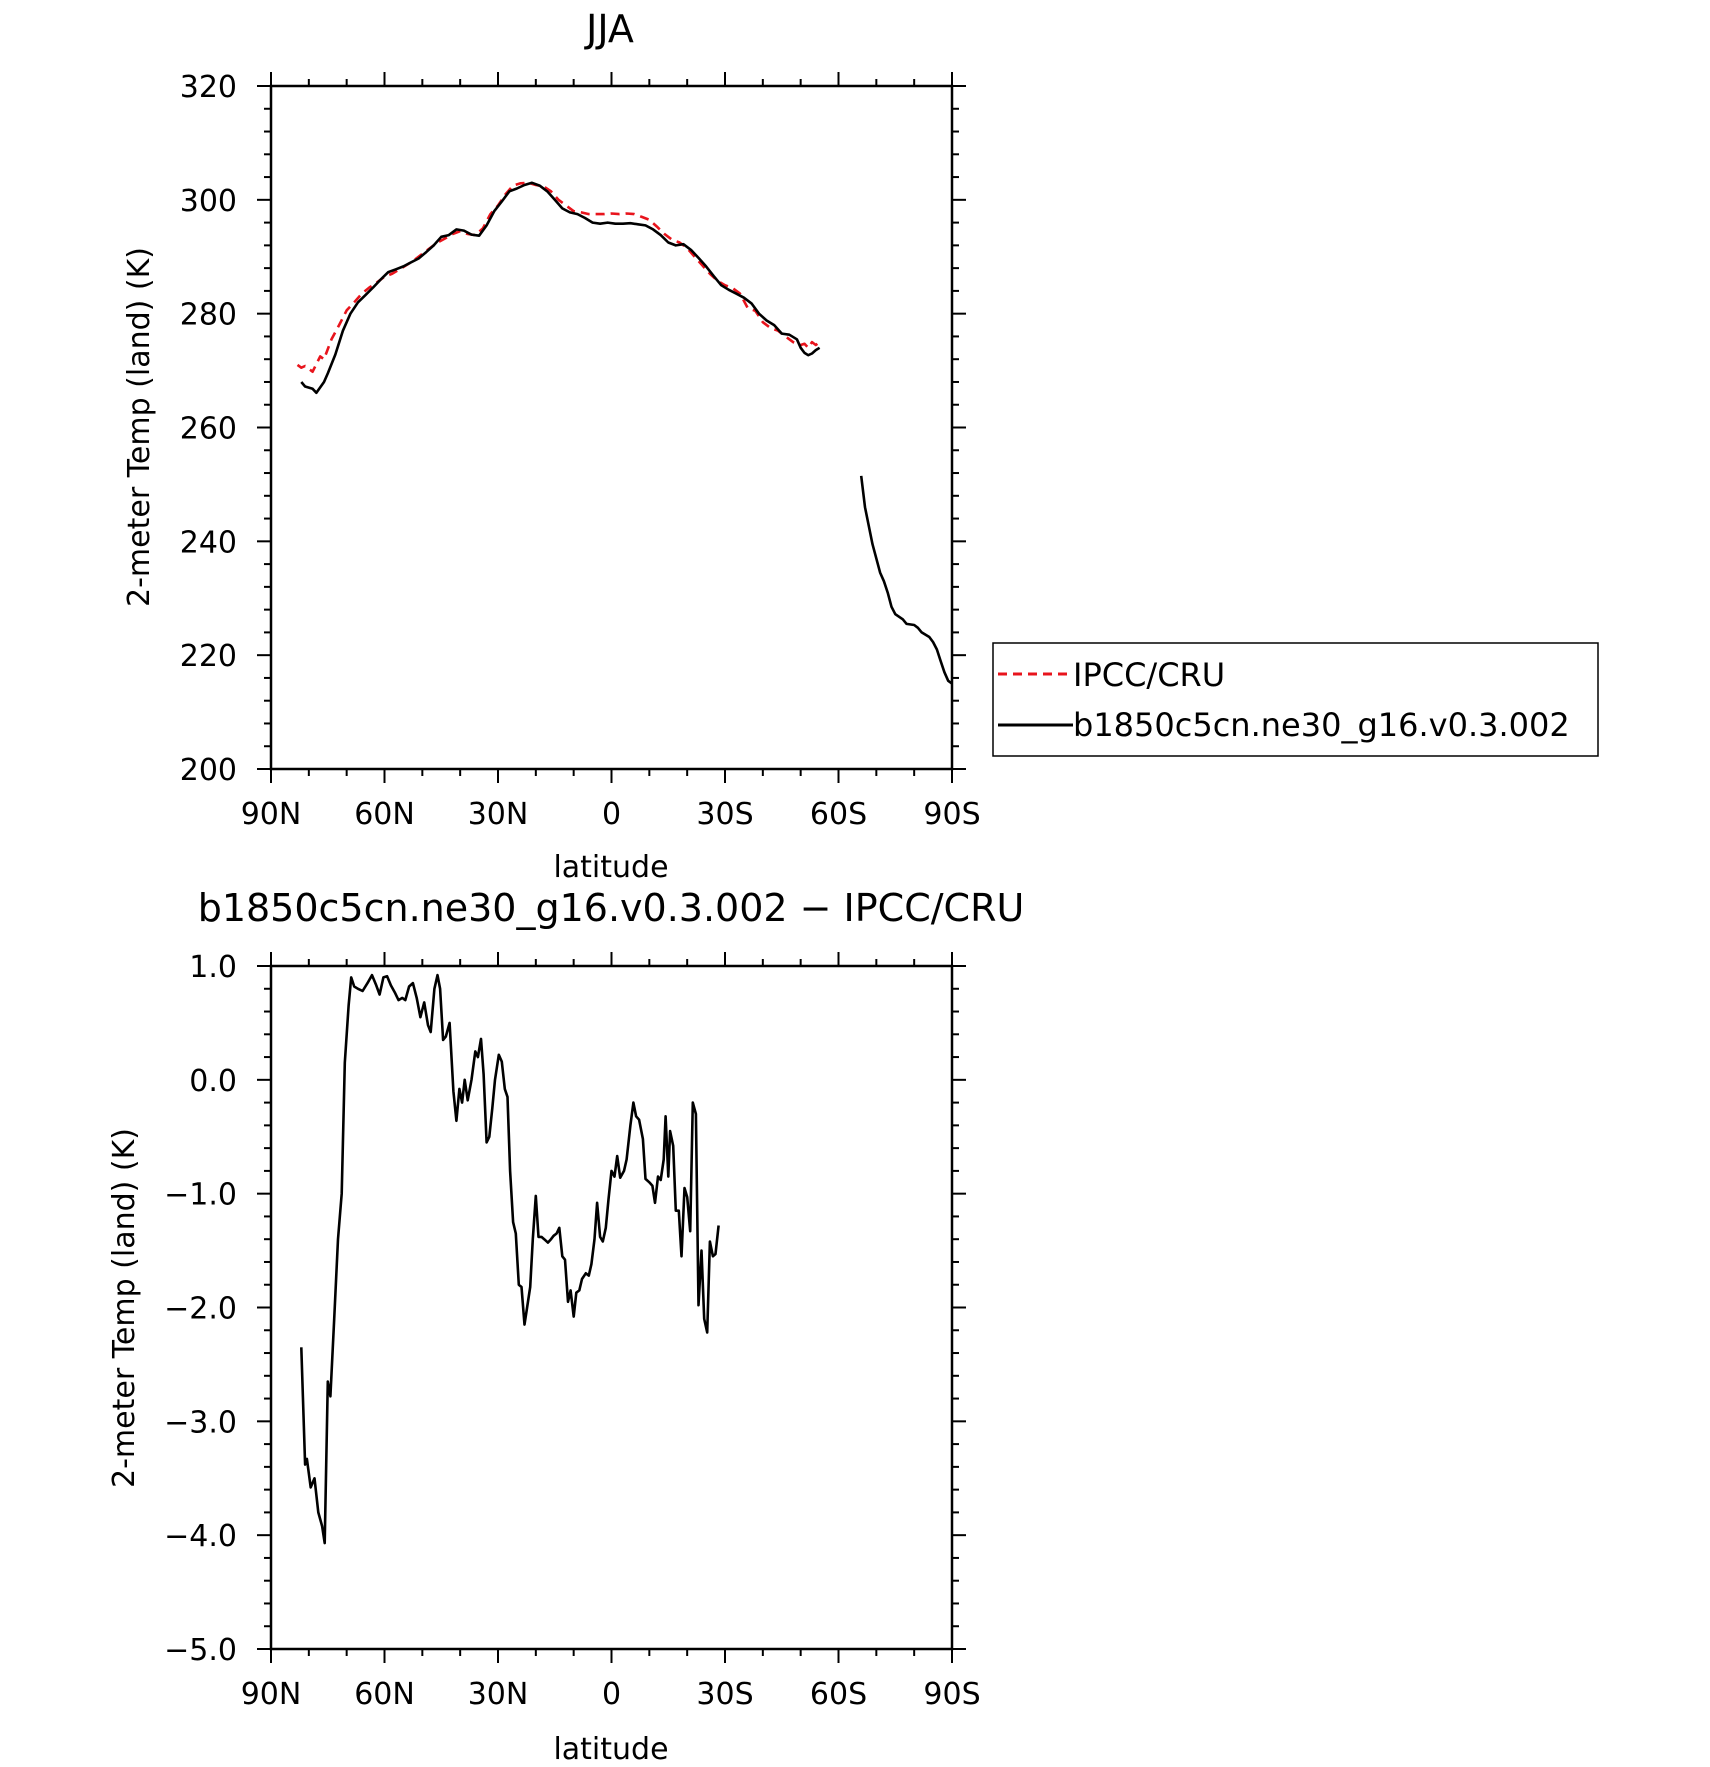 This screenshot has height=1767, width=1710. What do you see at coordinates (558, 277) in the screenshot?
I see `top-series-0-line` at bounding box center [558, 277].